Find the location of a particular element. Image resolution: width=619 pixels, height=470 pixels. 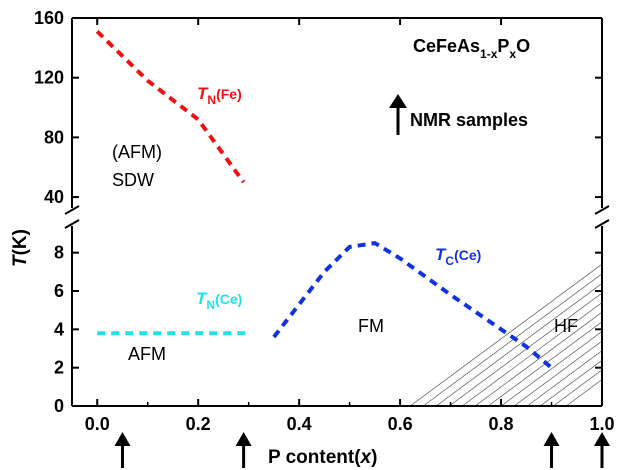

axis-break-marks is located at coordinates (337, 217).